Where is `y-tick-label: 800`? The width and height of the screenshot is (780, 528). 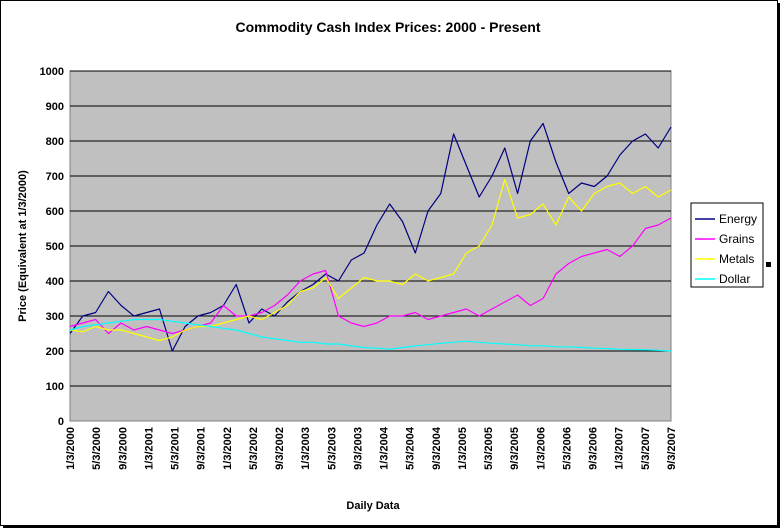 y-tick-label: 800 is located at coordinates (55, 142).